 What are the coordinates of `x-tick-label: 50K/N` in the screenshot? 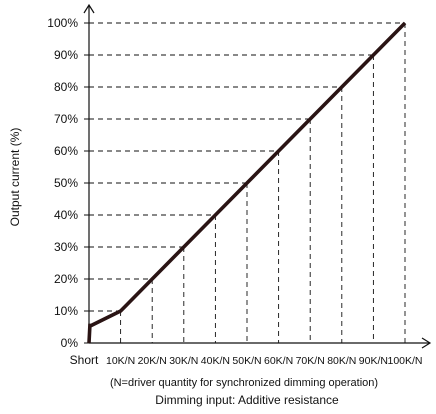 It's located at (246, 361).